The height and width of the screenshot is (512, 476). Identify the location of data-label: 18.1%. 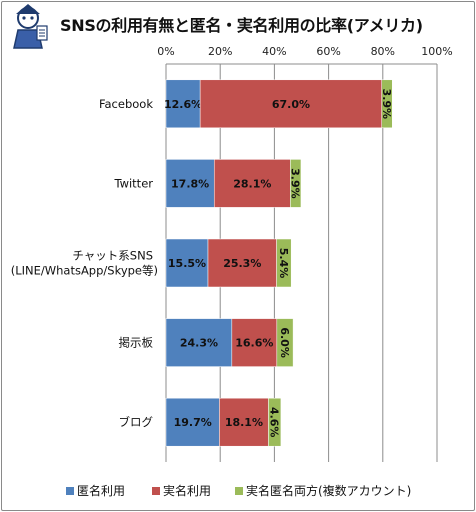
(244, 422).